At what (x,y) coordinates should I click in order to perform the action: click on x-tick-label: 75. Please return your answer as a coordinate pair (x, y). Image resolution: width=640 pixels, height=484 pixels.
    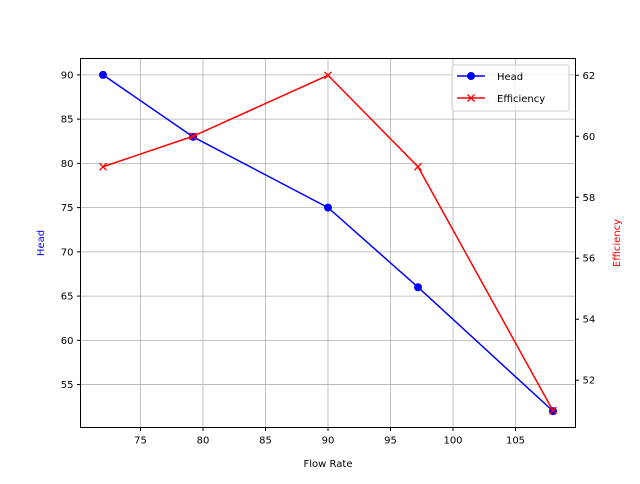
    Looking at the image, I should click on (140, 441).